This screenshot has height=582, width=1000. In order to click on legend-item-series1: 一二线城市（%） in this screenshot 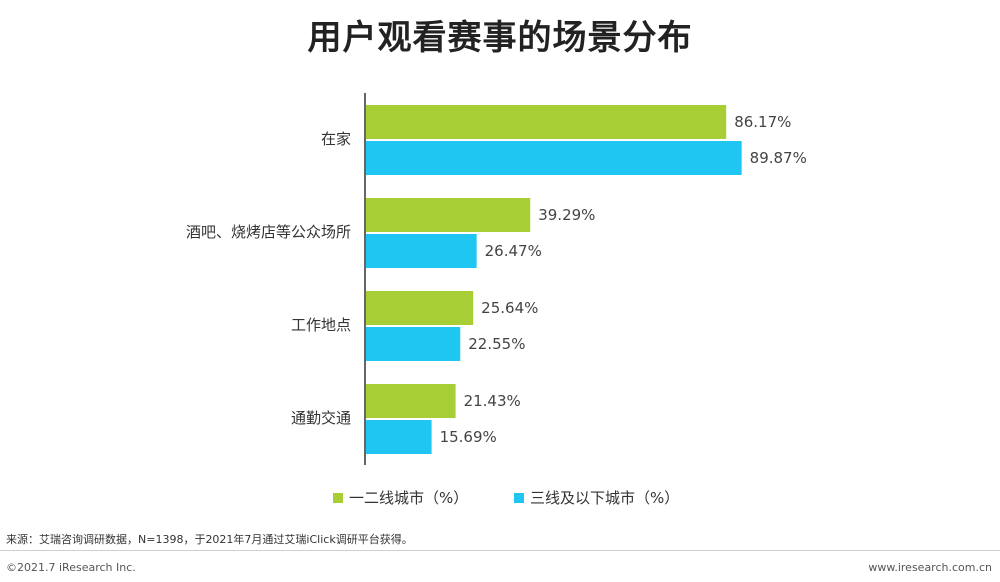, I will do `click(400, 497)`.